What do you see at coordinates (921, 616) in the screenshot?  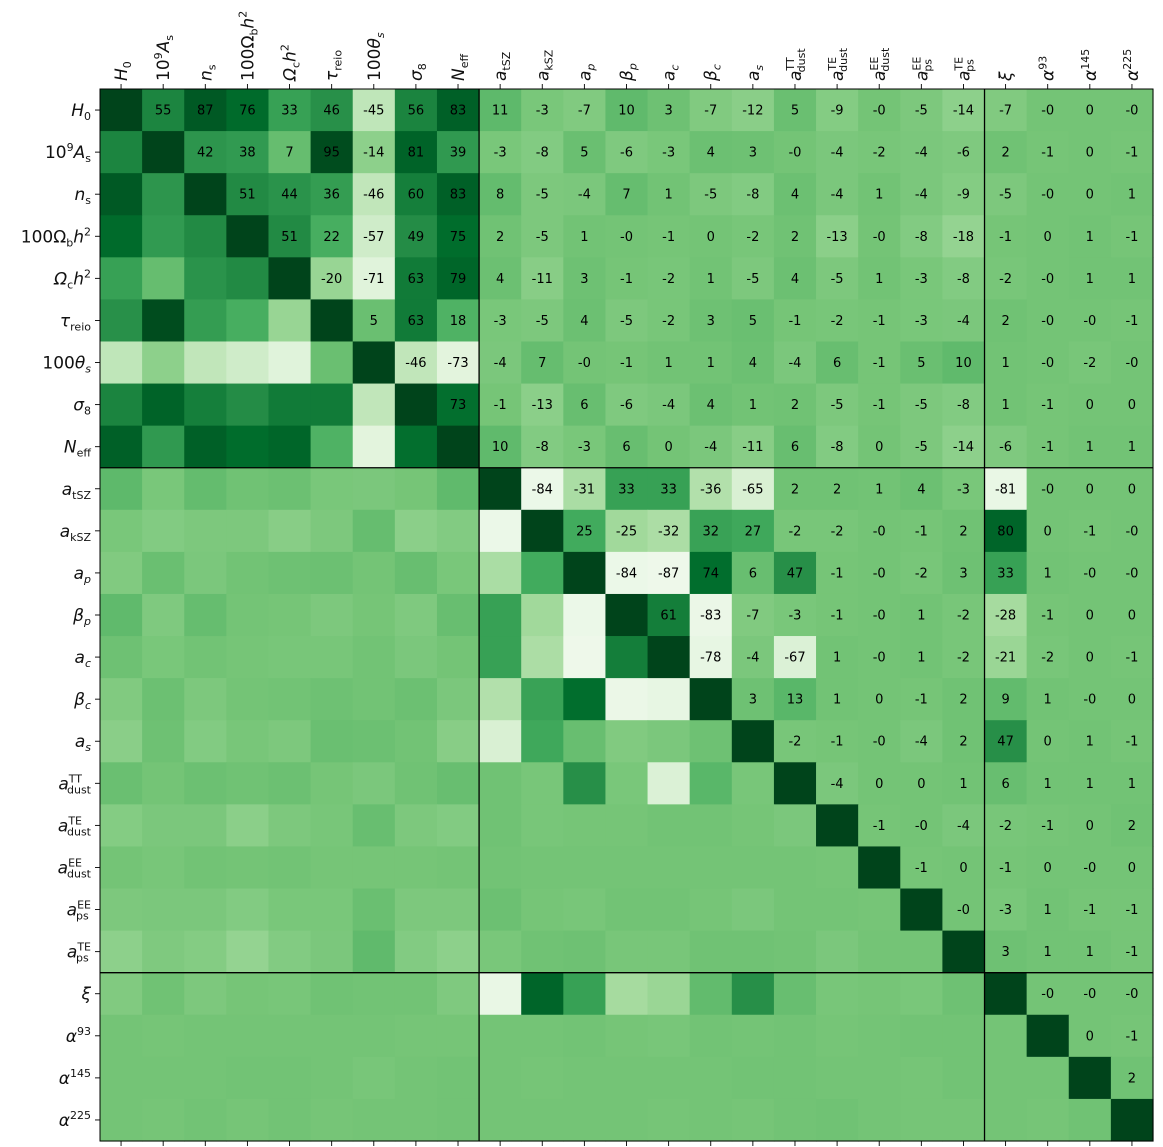 I see `cell-value-12-19: 1` at bounding box center [921, 616].